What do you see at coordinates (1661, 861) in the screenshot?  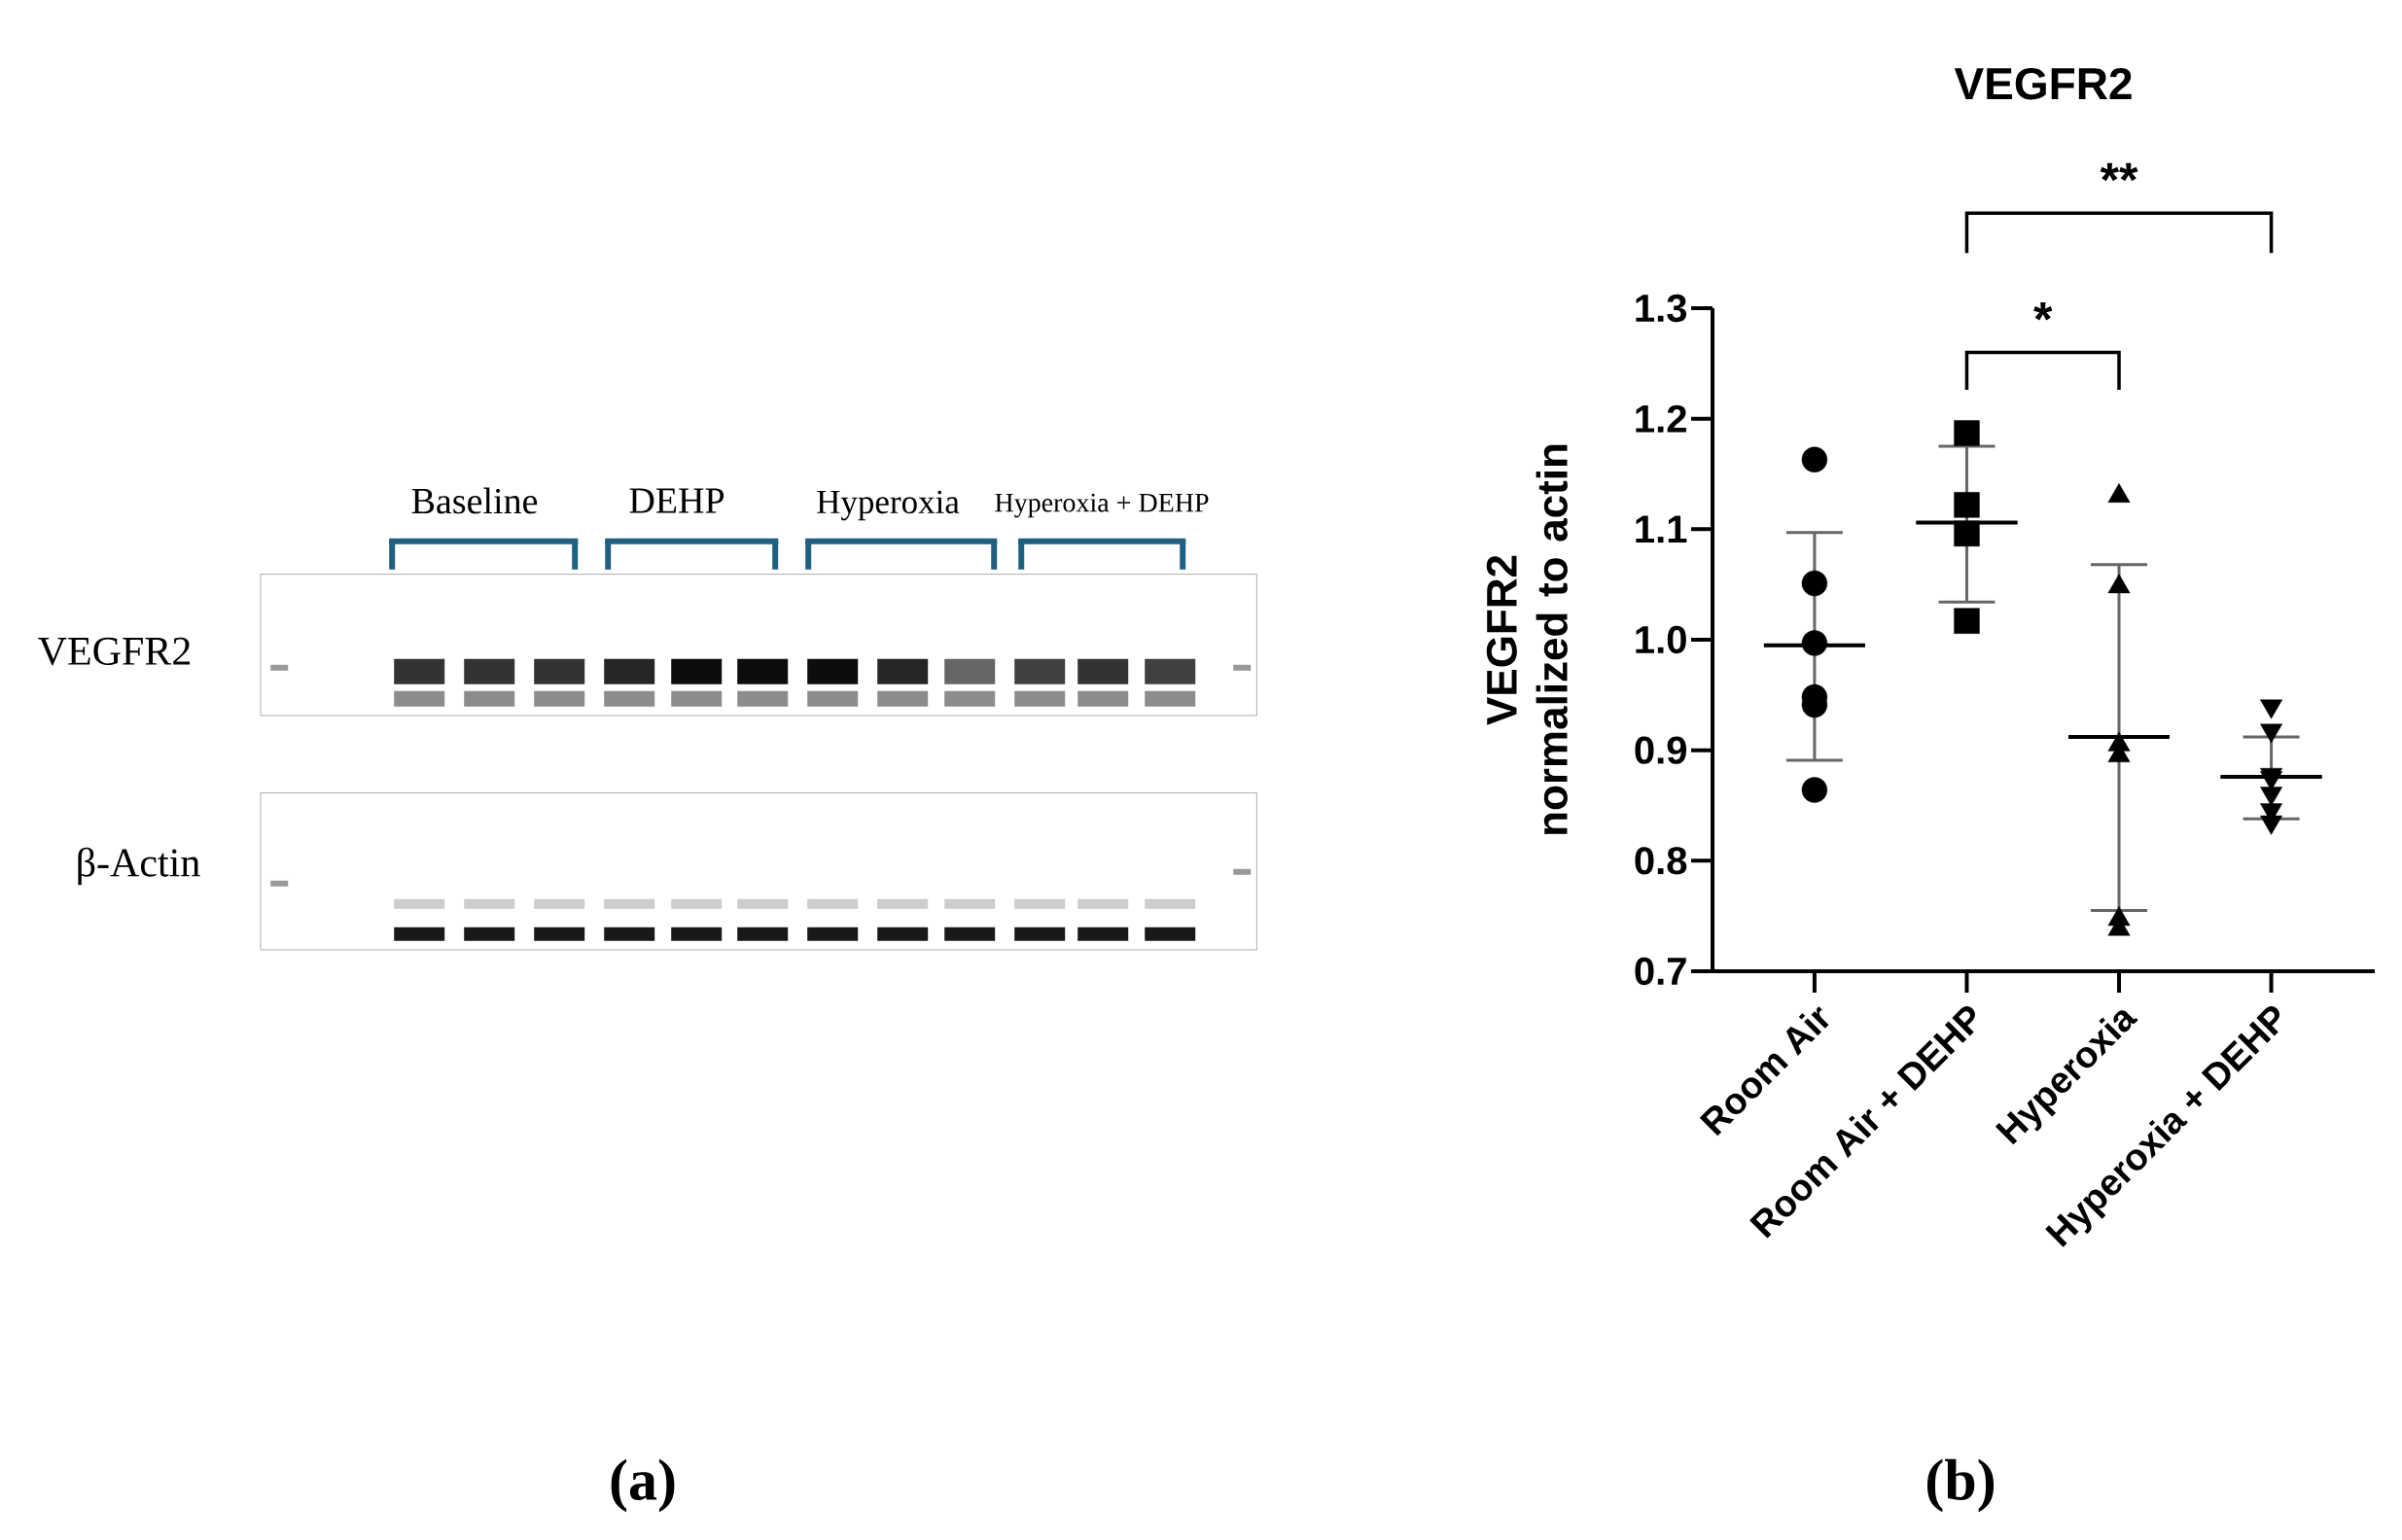 I see `y-tick-label: 0.8` at bounding box center [1661, 861].